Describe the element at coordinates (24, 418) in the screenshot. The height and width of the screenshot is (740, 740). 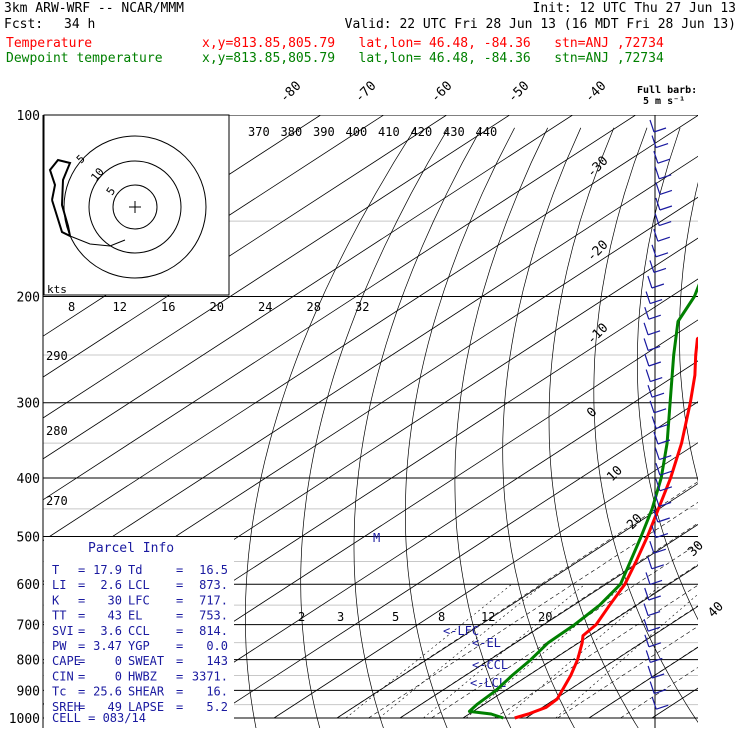
I see `pressure-axis: 100 200 300 400 500 600 700 800 900 1000` at that location.